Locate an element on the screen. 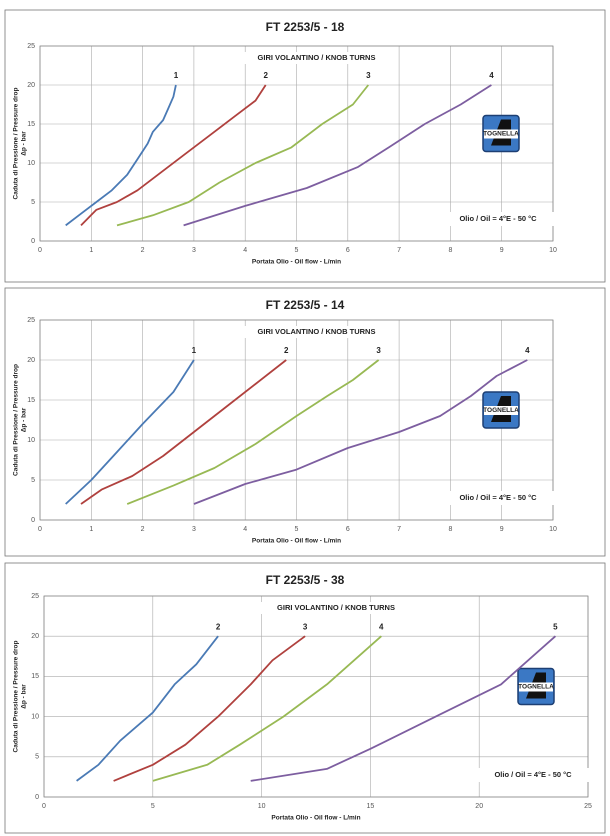 The width and height of the screenshot is (610, 836). chart-title: FT 2253/5 - 38 is located at coordinates (305, 580).